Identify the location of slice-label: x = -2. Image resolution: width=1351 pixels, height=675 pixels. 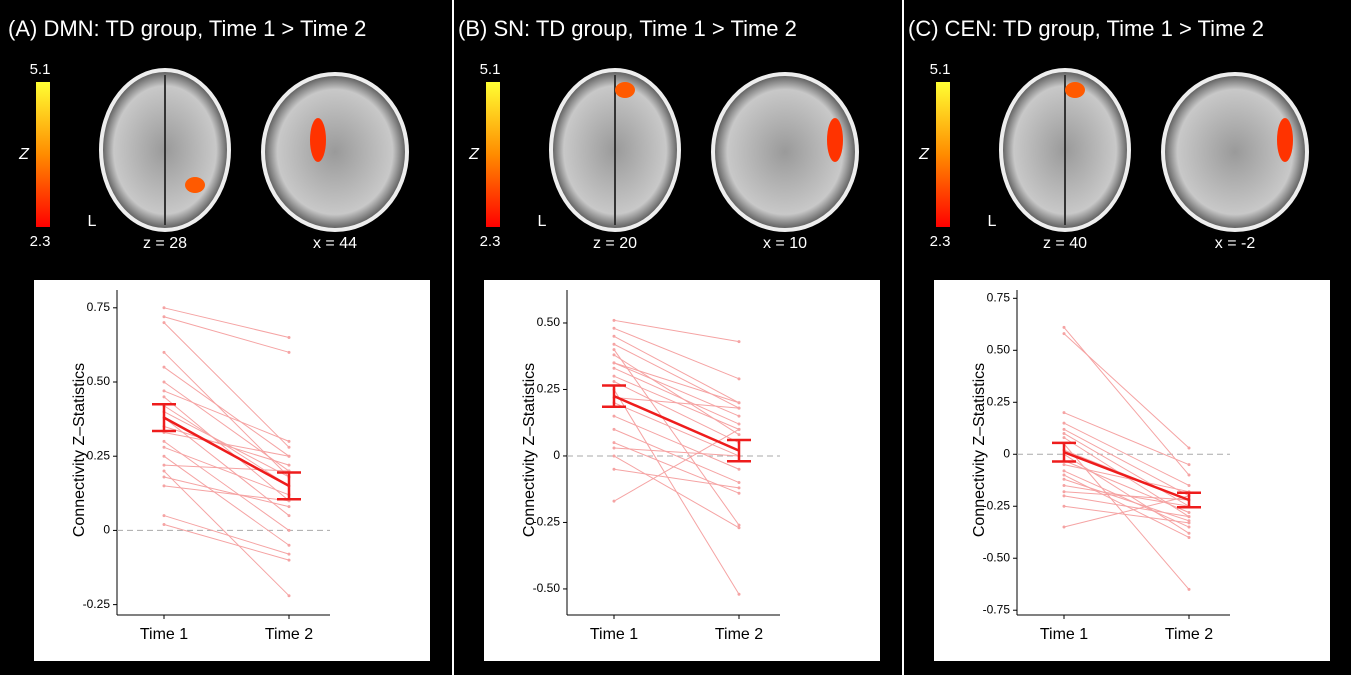
(1235, 243).